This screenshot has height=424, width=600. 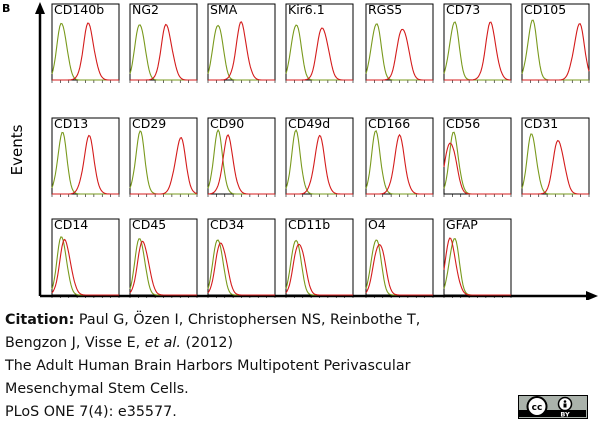 I want to click on journal: PLoS ONE 7(4): e35577., so click(x=91, y=412).